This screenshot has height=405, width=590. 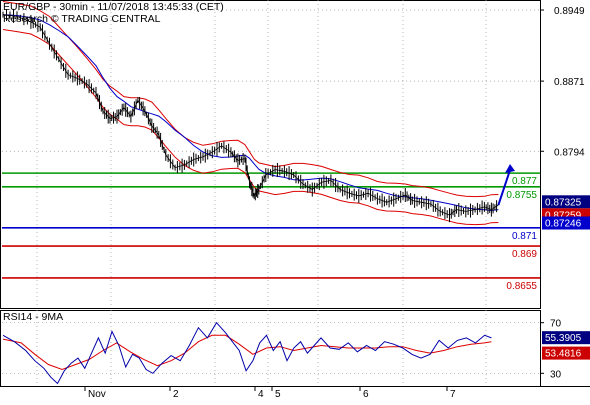 What do you see at coordinates (176, 394) in the screenshot?
I see `time-tick-label: 2` at bounding box center [176, 394].